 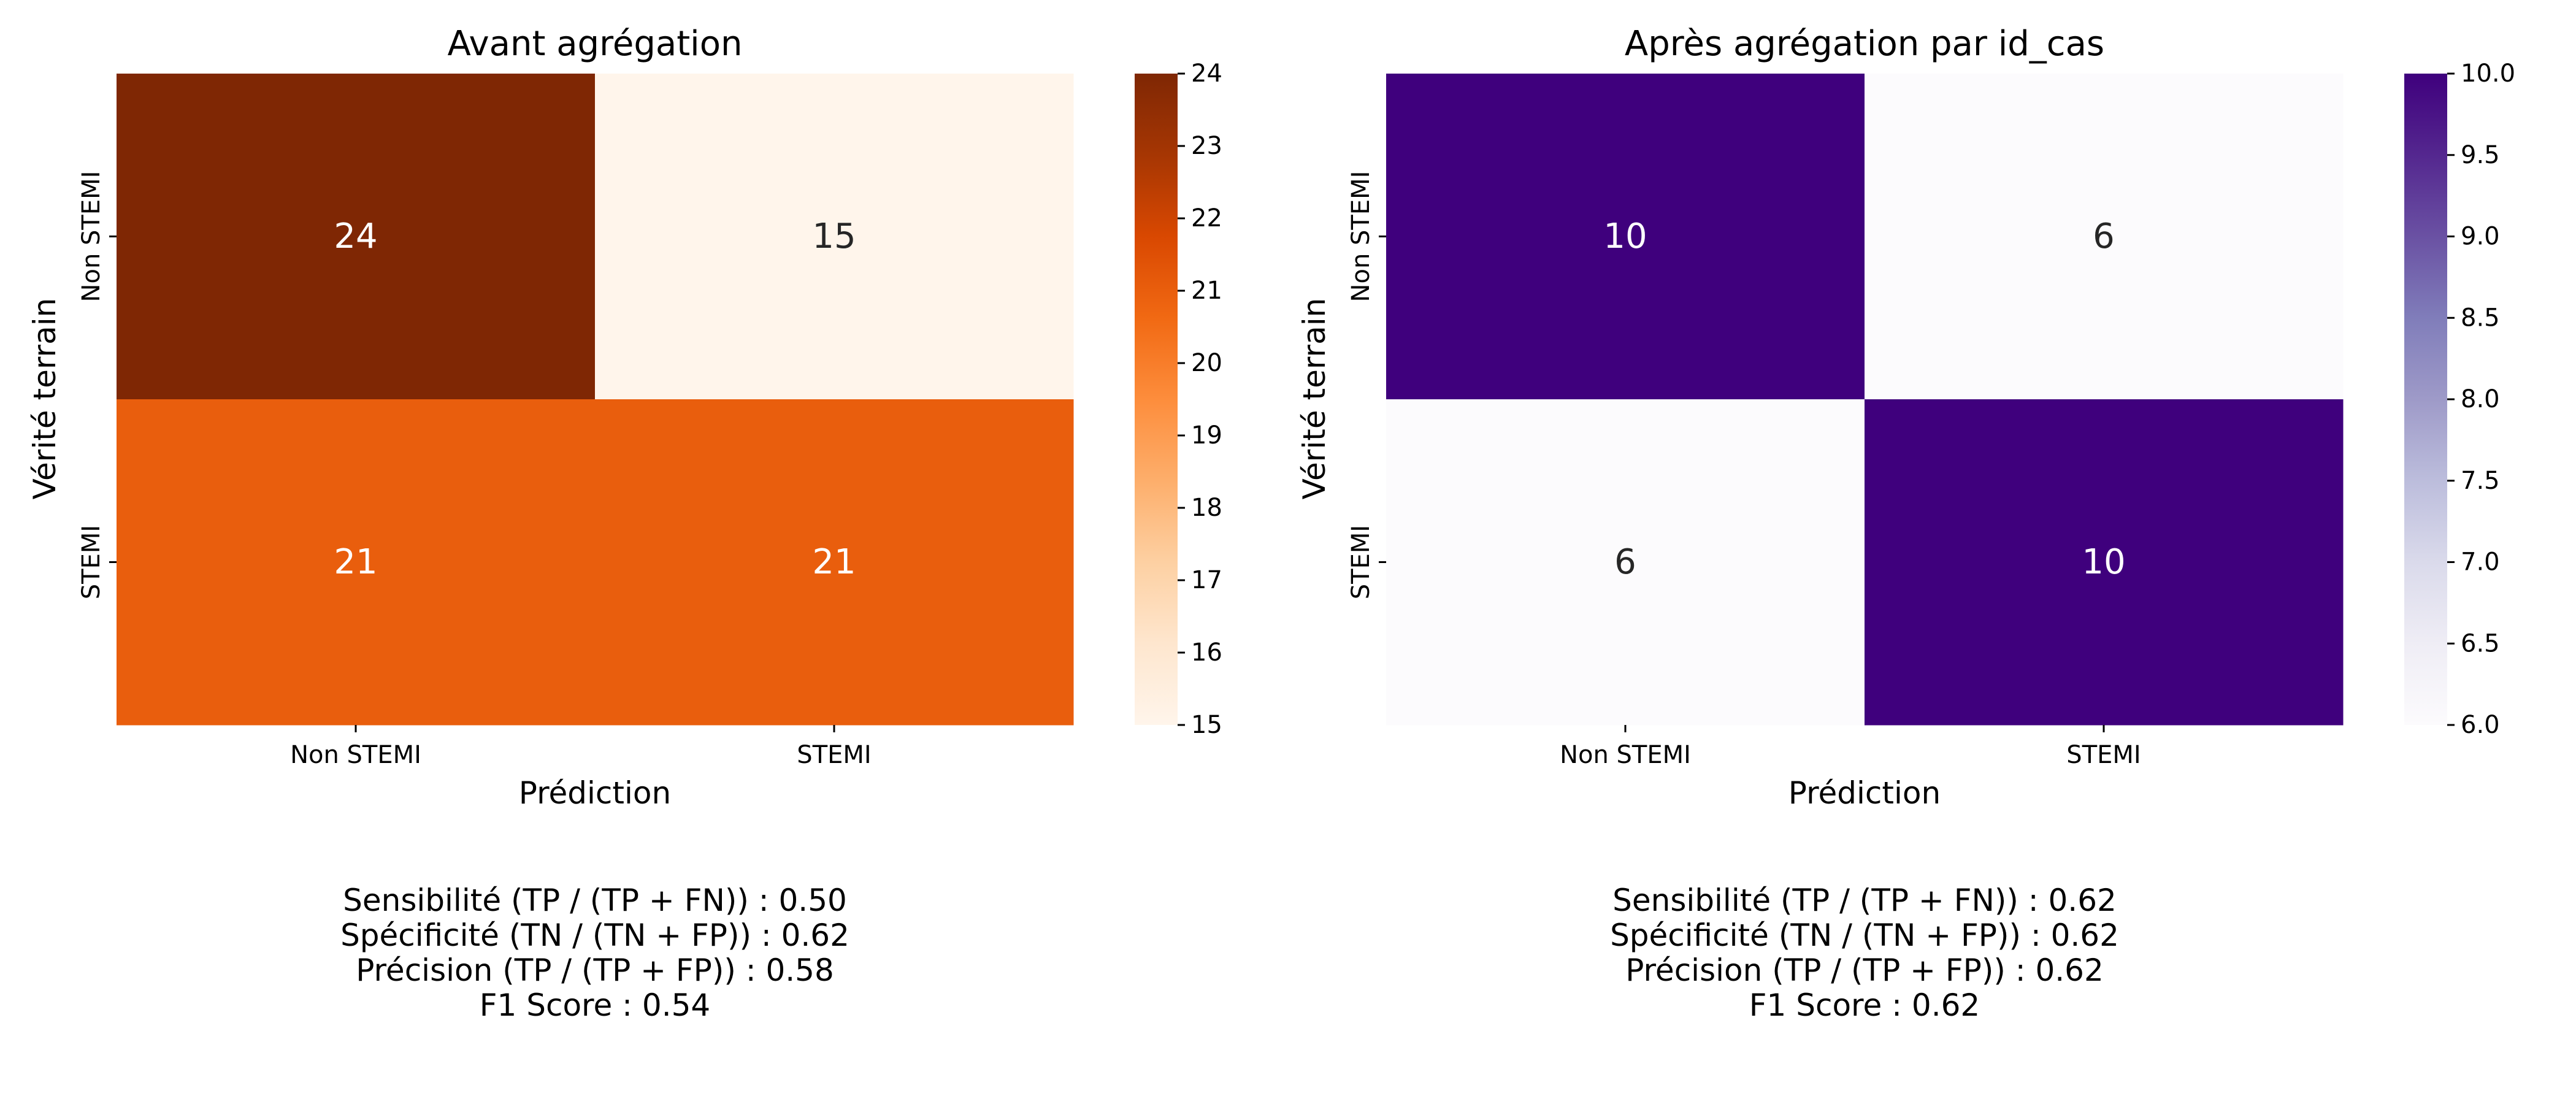 I want to click on chart-title: Avant agrégation, so click(x=595, y=44).